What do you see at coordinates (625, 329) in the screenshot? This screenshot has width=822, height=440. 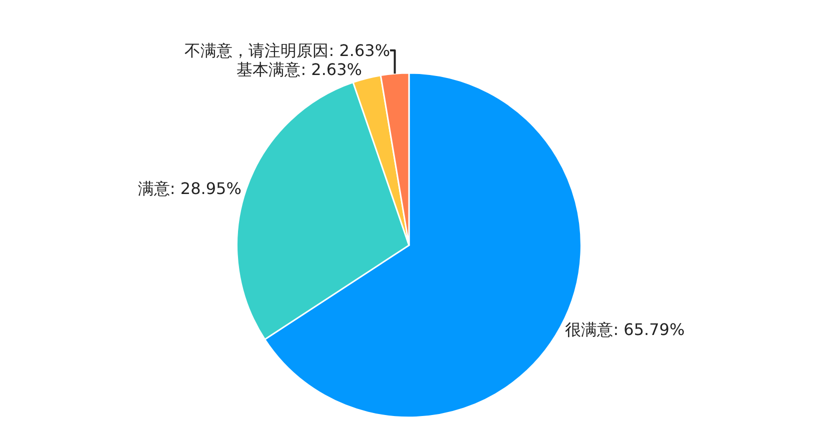 I see `slice-label: 很满意: 65.79%` at bounding box center [625, 329].